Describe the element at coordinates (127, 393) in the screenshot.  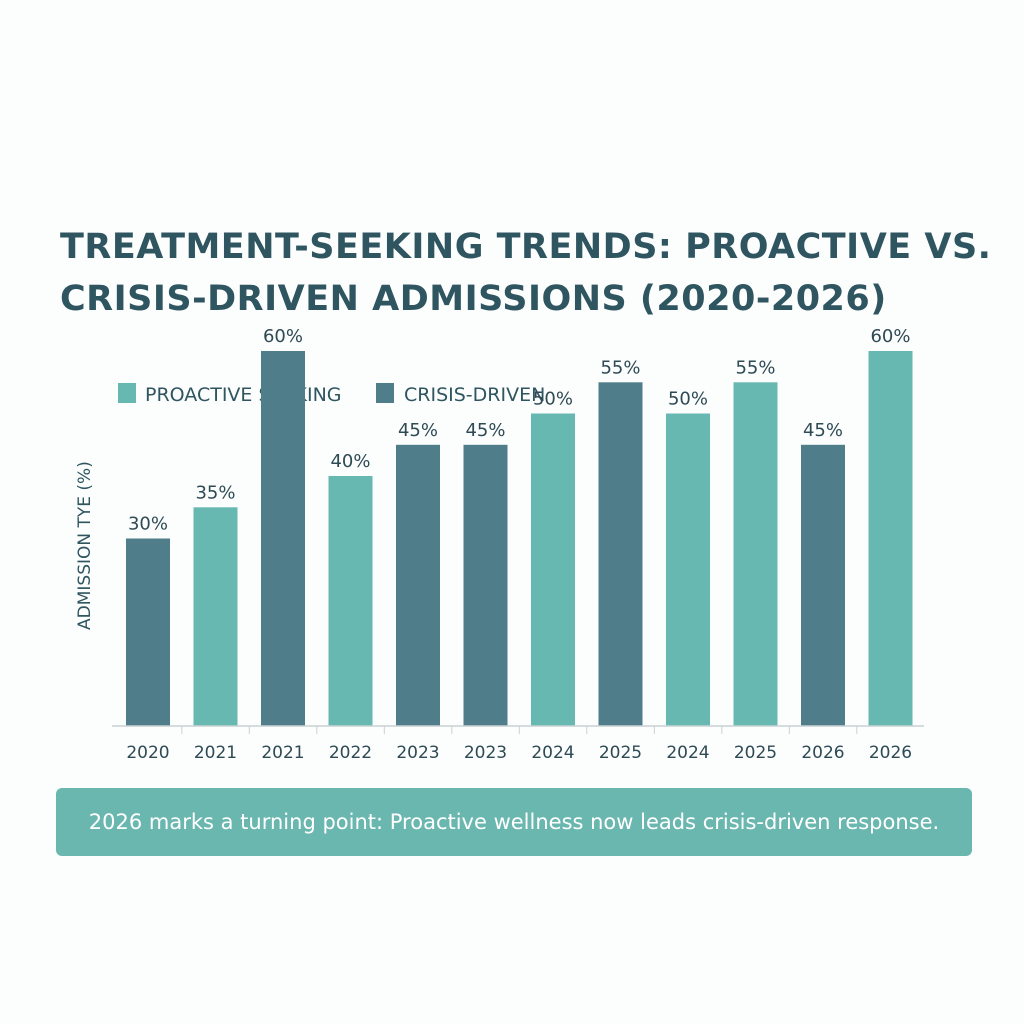
I see `legend-swatch-proactive` at that location.